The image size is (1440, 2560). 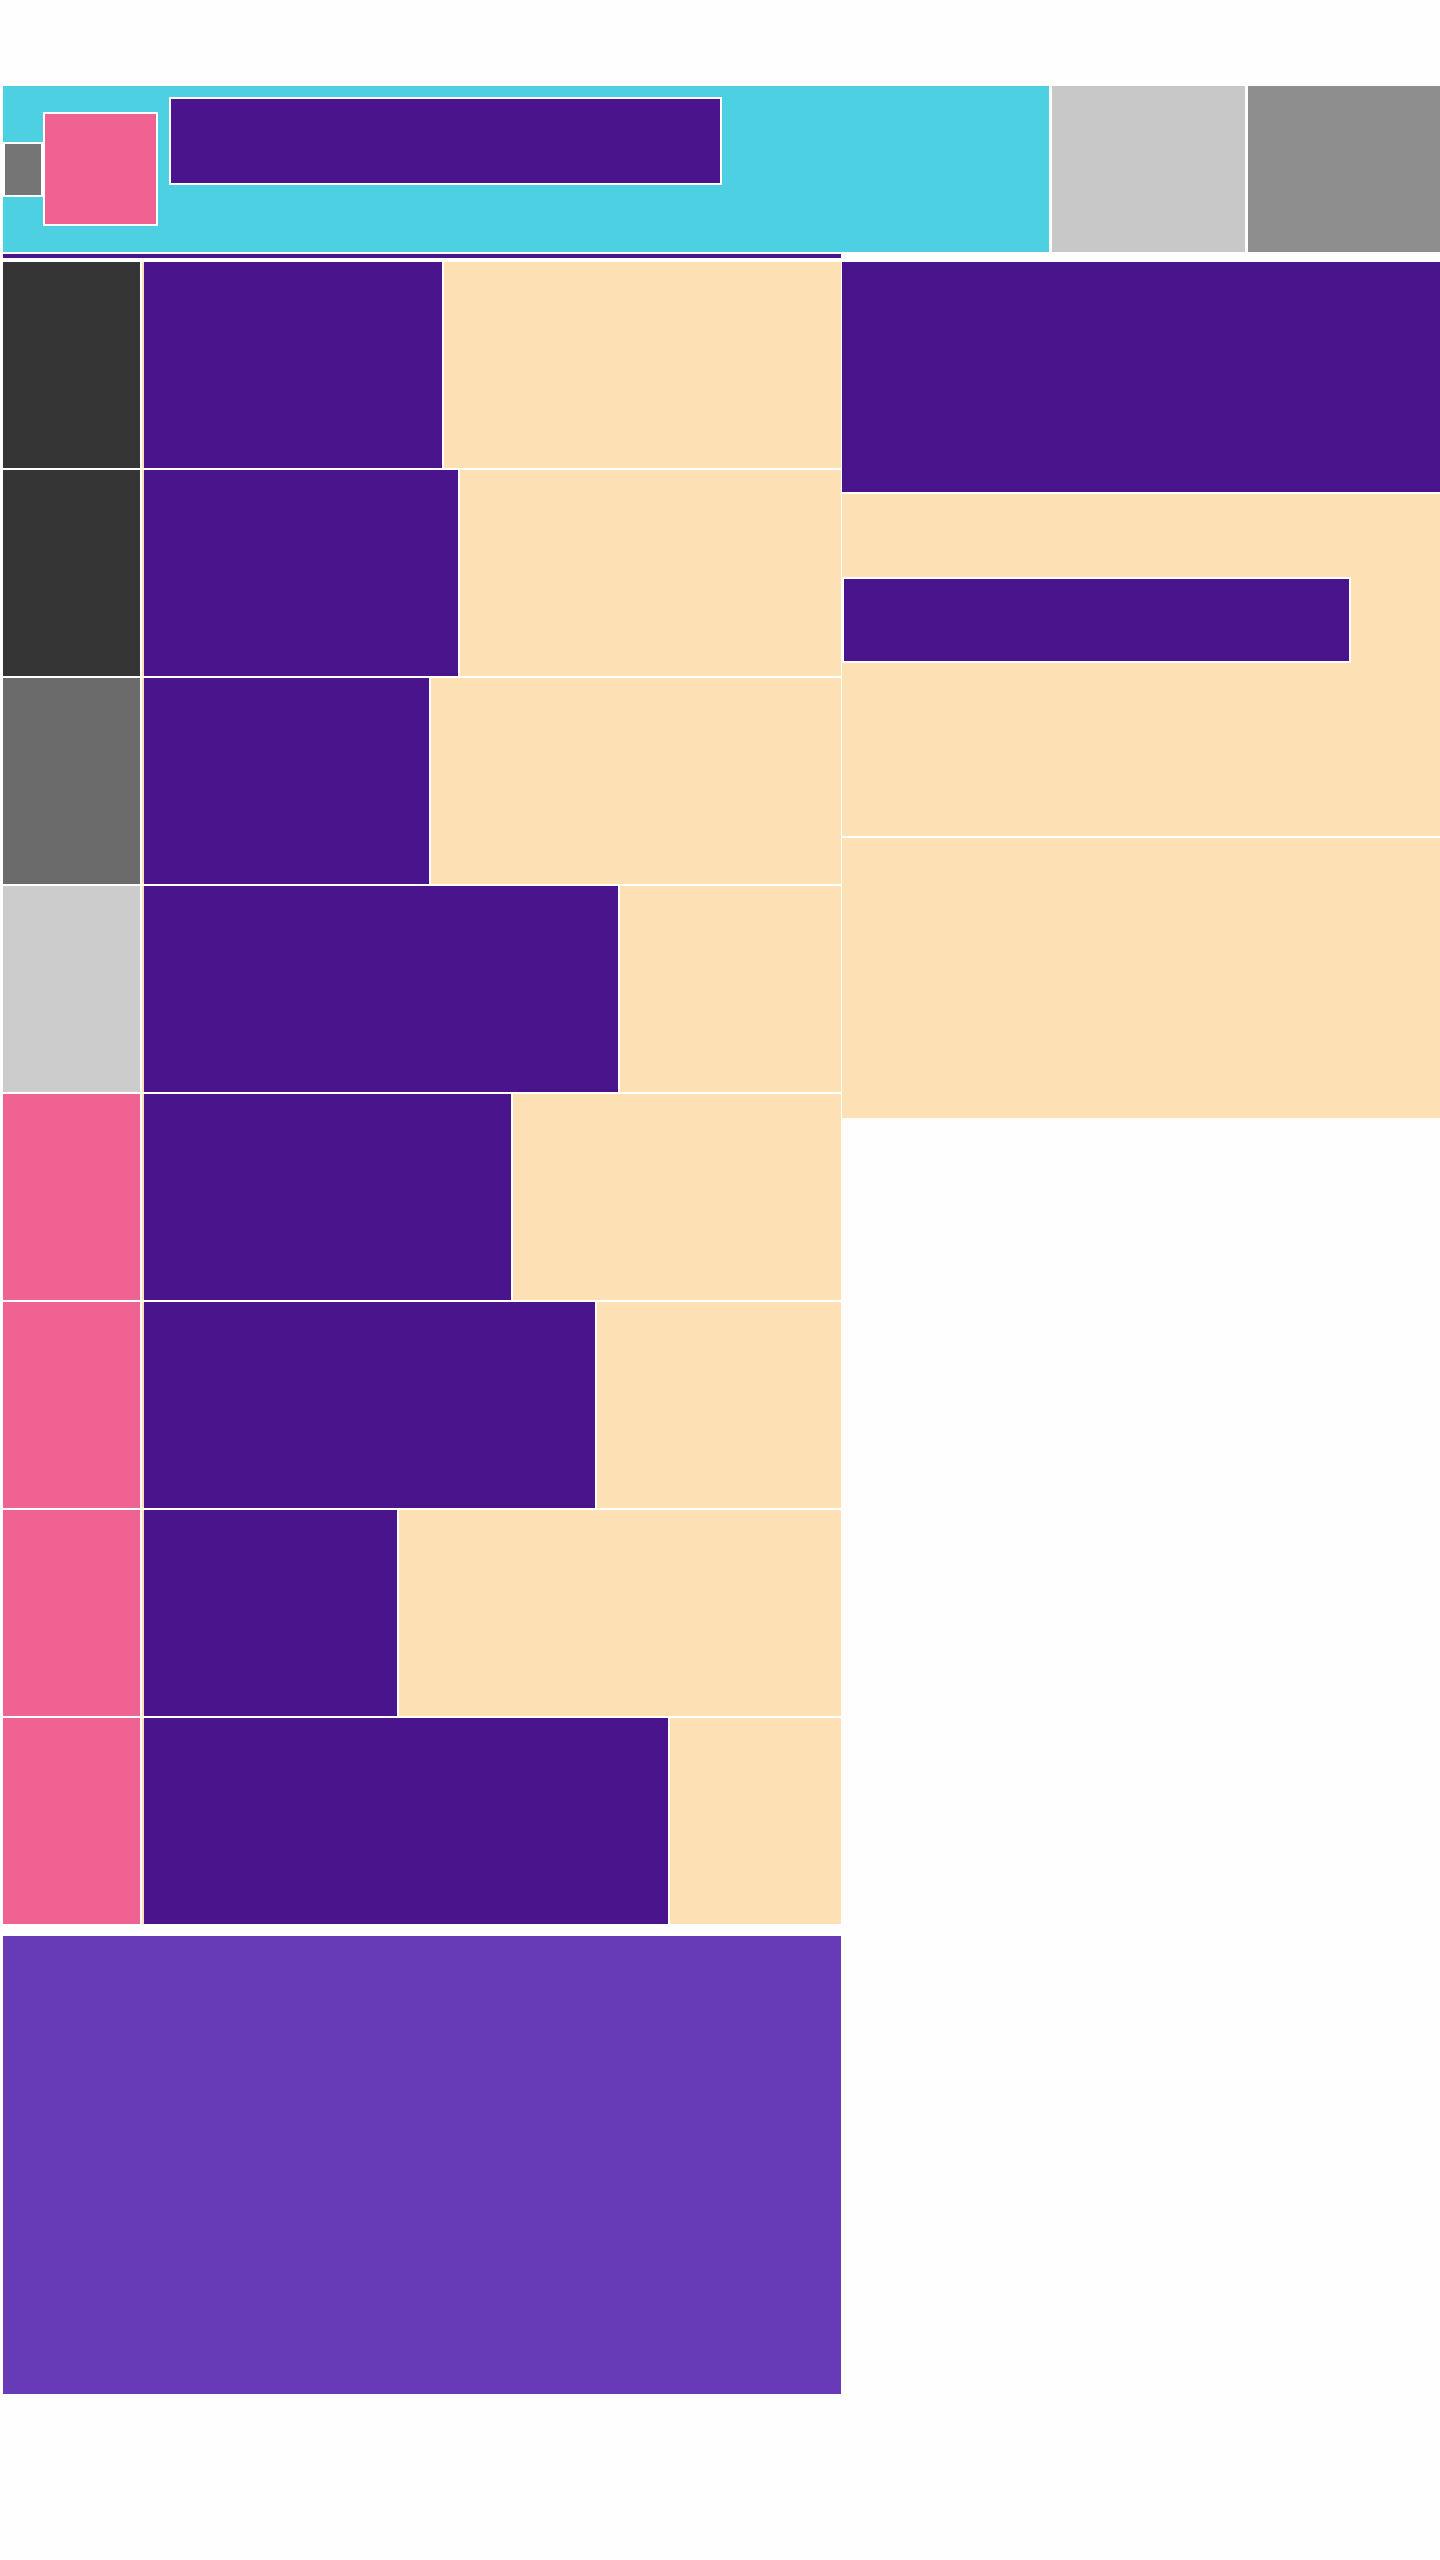 I want to click on load-more-panel, so click(x=422, y=2164).